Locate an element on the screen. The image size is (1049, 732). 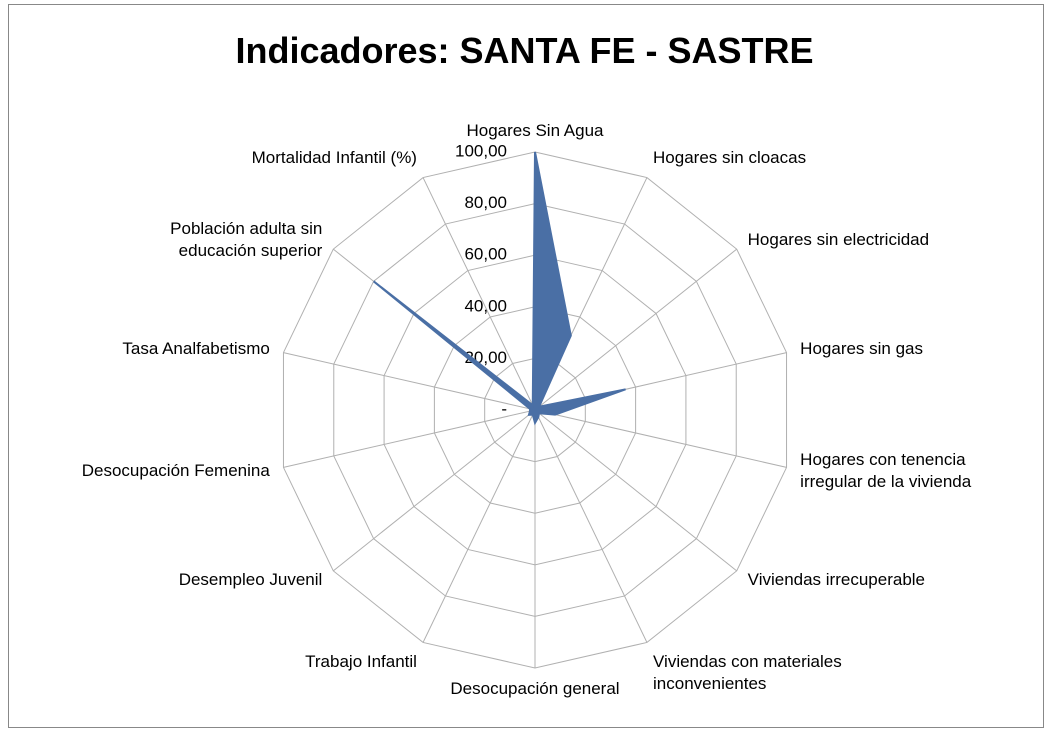
category-label: Hogares Sin Agua is located at coordinates (535, 130).